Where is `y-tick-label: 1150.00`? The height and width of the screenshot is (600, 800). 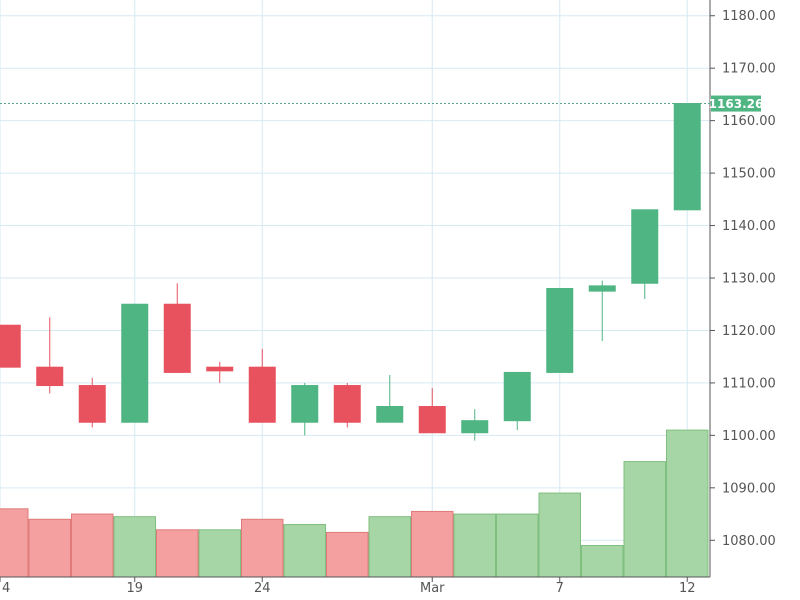
y-tick-label: 1150.00 is located at coordinates (749, 174).